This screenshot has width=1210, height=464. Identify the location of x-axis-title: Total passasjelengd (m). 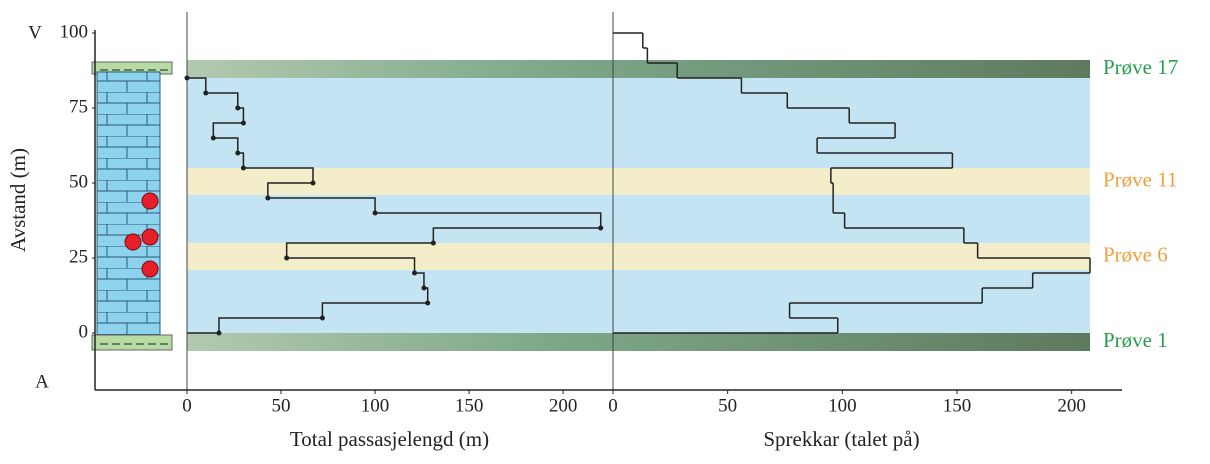
(389, 439).